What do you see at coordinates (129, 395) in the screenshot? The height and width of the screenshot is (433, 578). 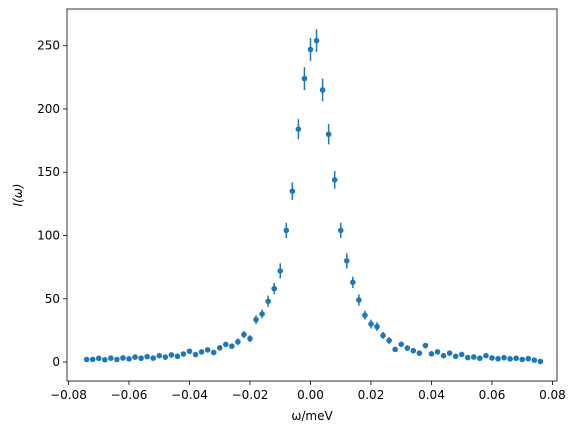 I see `x-tick-label: −0.06` at bounding box center [129, 395].